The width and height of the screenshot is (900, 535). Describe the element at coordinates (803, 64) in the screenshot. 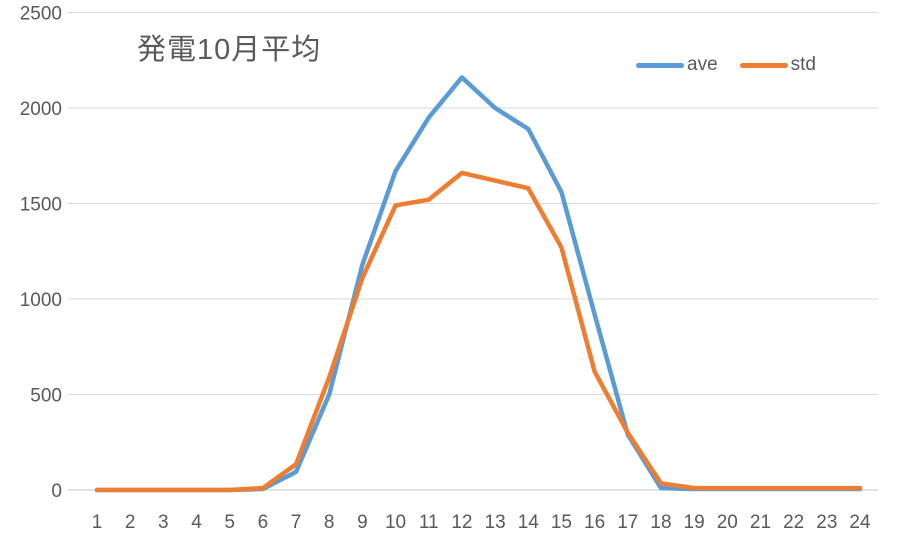

I see `legend-label-std: std` at that location.